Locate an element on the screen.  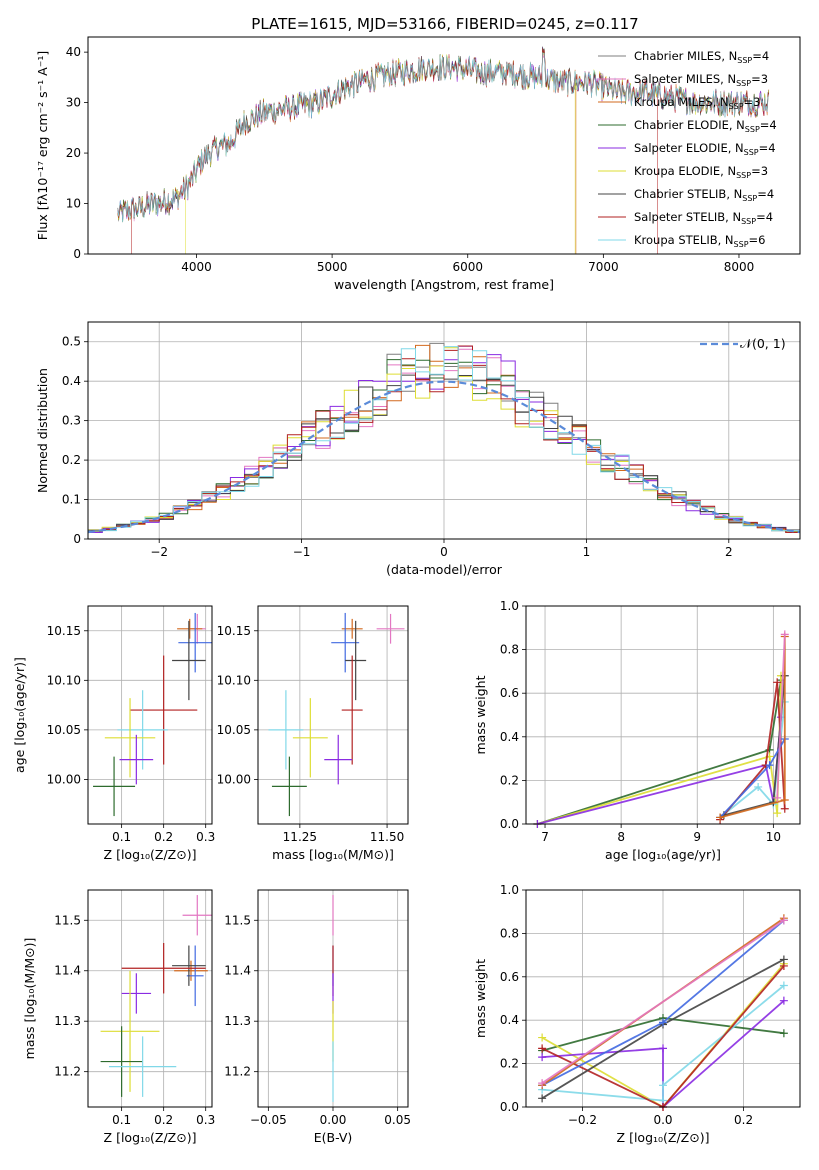
residuals-xtick-label: −1 is located at coordinates (302, 552).